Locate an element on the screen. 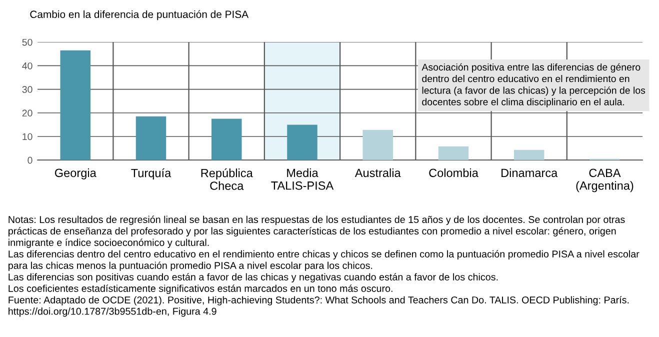 The width and height of the screenshot is (659, 337). x-tick-label: CABA (Argentina) is located at coordinates (605, 180).